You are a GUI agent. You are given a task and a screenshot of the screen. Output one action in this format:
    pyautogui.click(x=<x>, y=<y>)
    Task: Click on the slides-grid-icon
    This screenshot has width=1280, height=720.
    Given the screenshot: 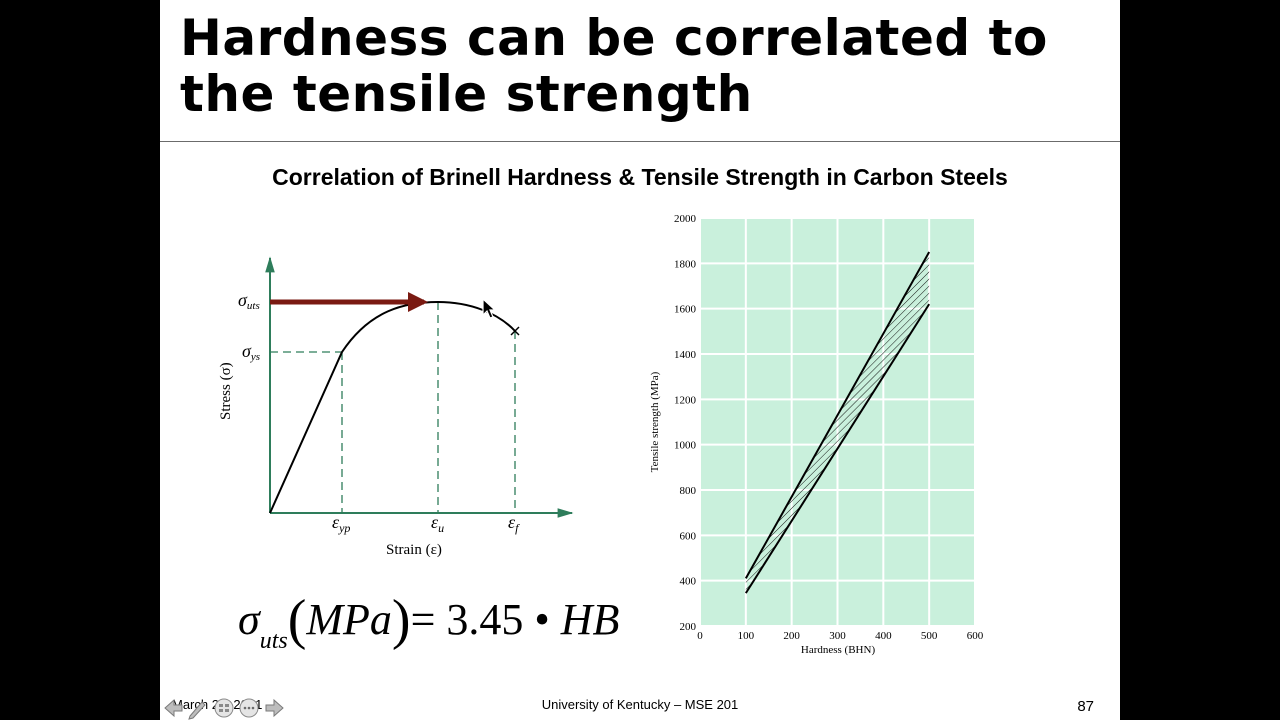 What is the action you would take?
    pyautogui.click(x=224, y=708)
    